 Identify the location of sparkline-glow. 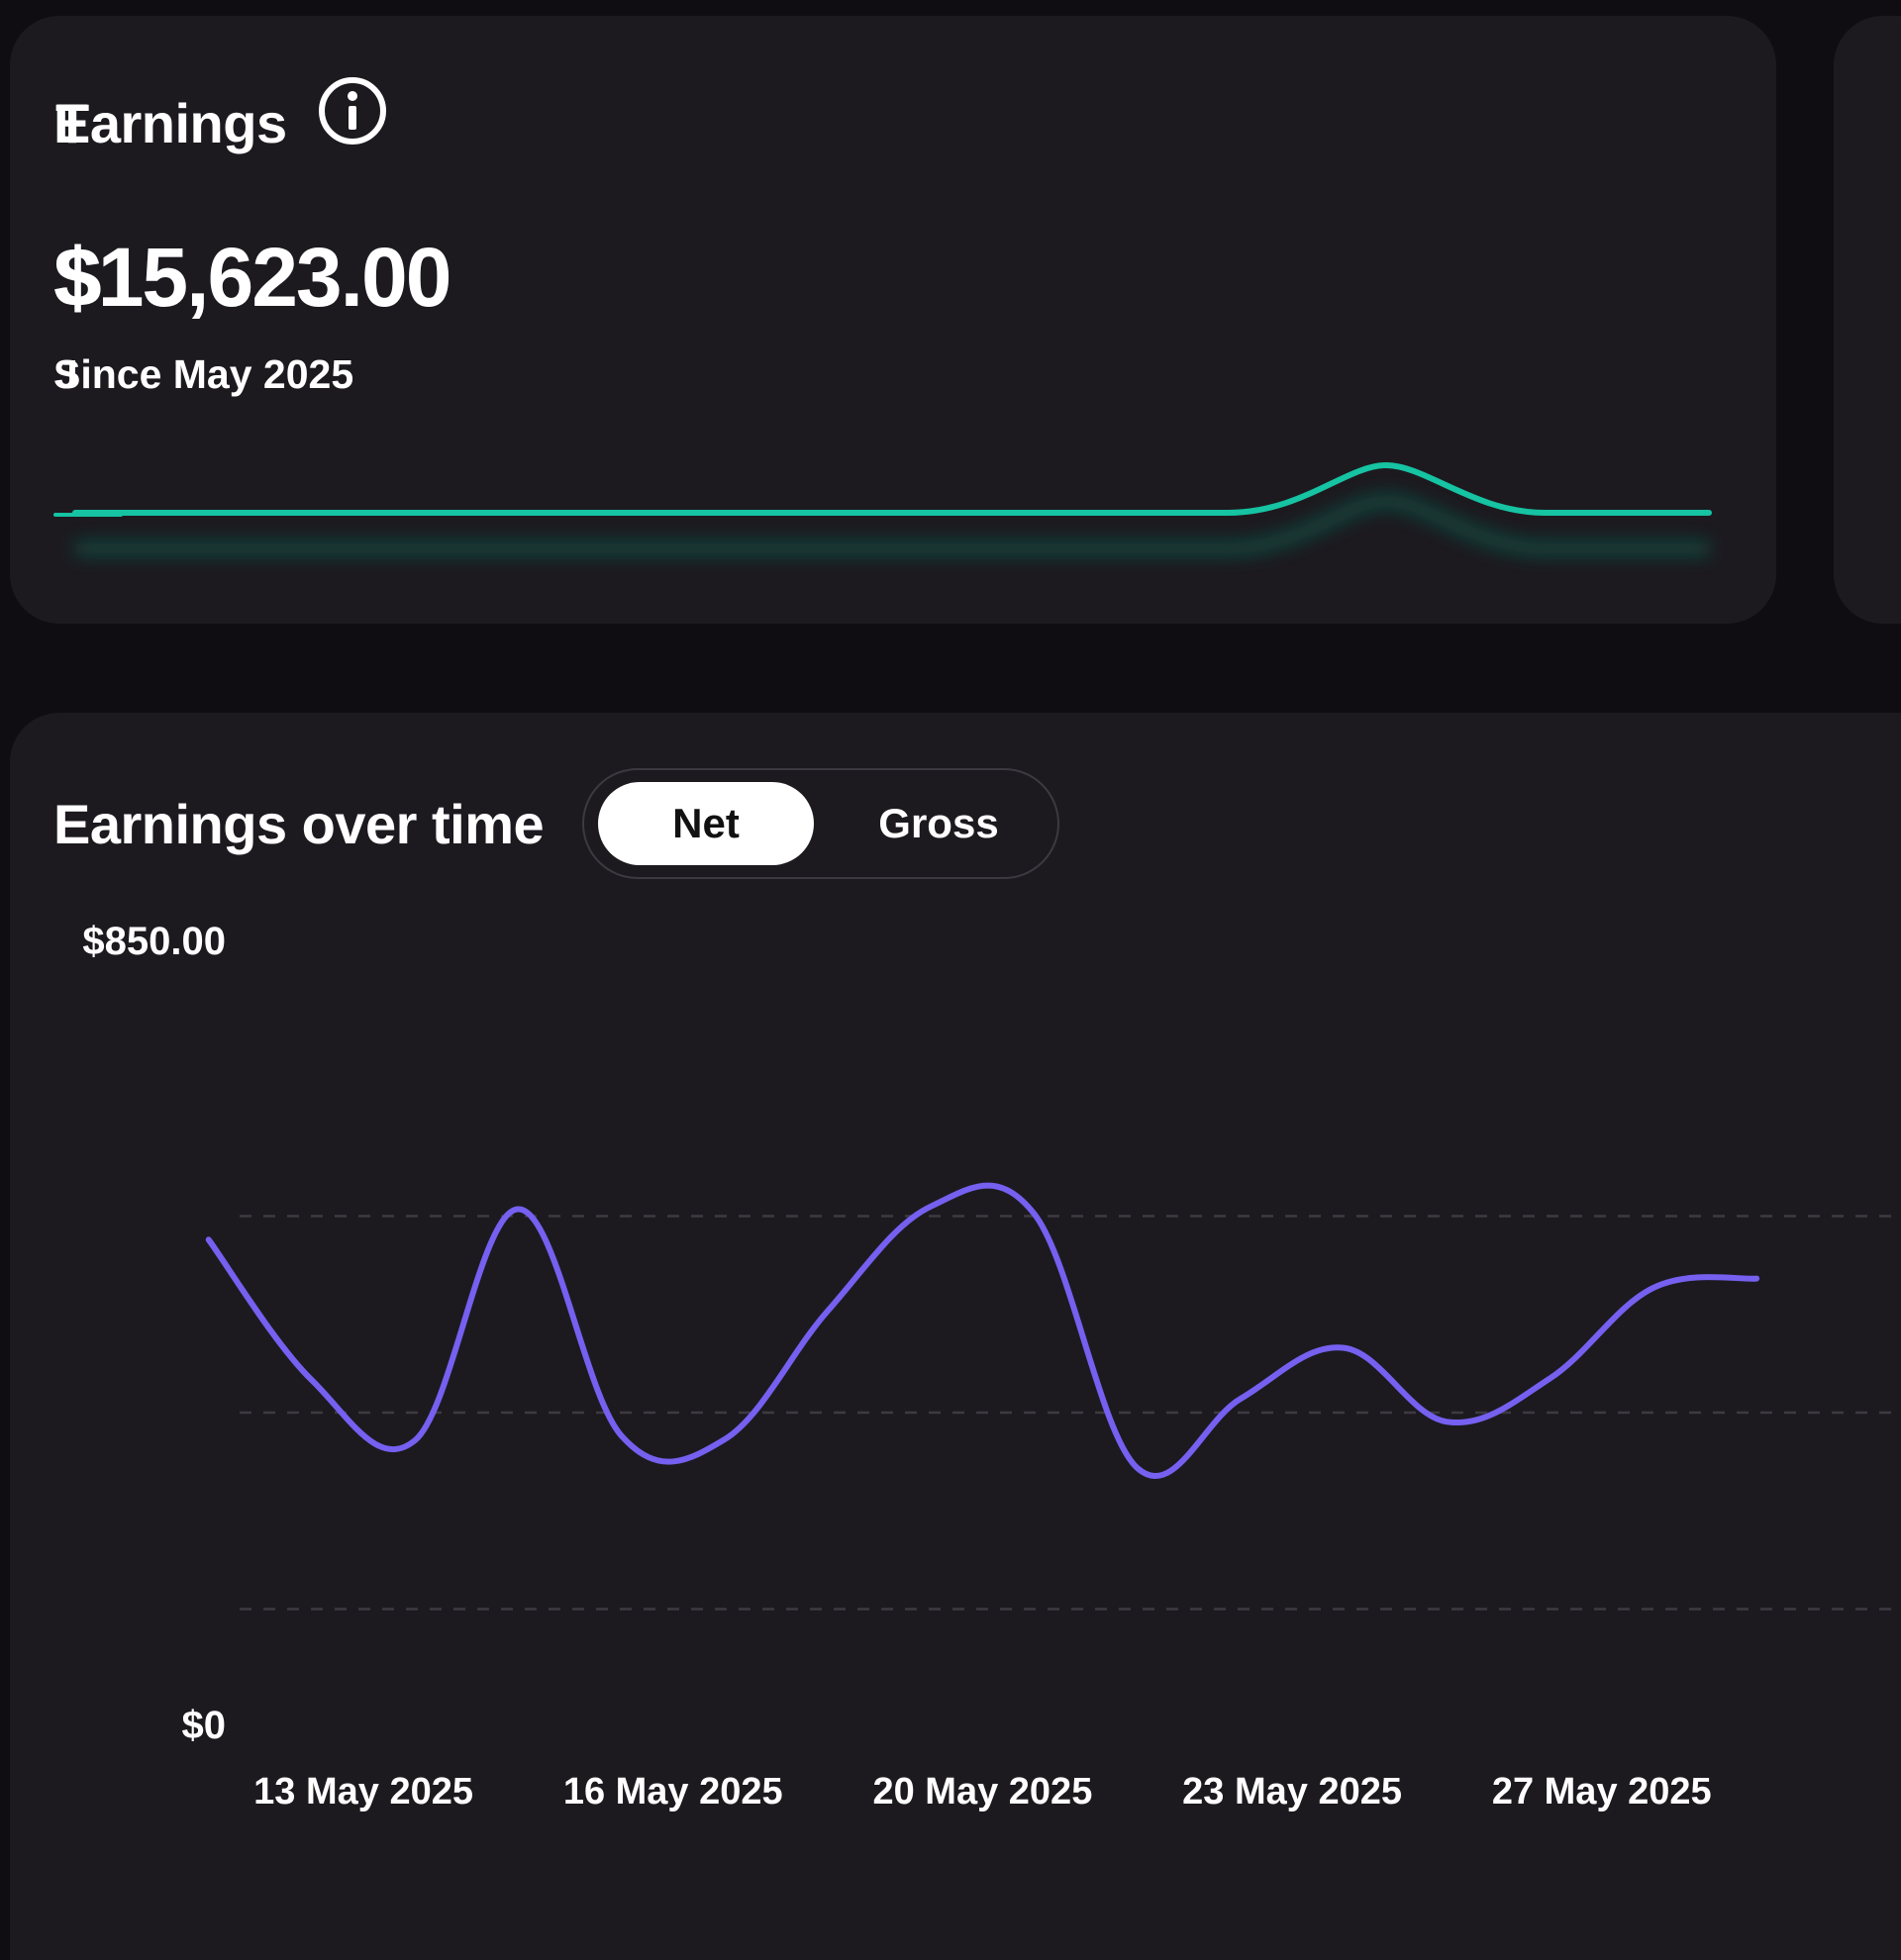
(892, 524).